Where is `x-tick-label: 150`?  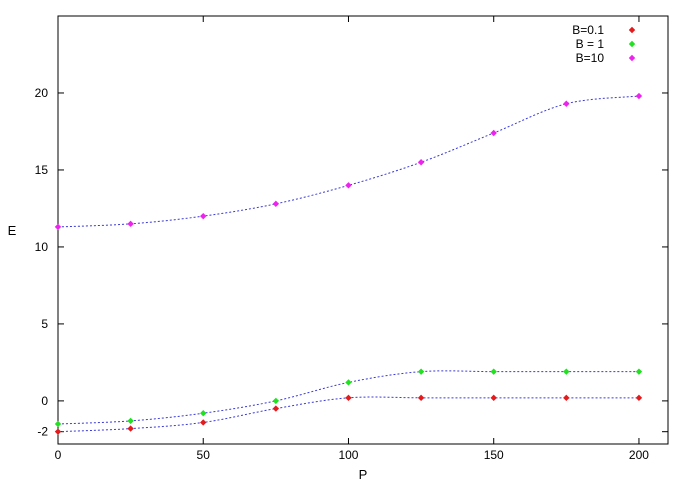
x-tick-label: 150 is located at coordinates (494, 455).